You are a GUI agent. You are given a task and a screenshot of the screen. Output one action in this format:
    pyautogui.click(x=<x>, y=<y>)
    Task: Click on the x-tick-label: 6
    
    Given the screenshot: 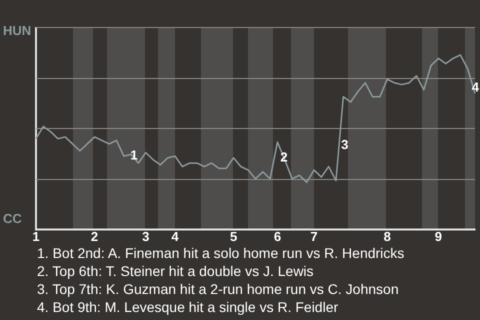 What is the action you would take?
    pyautogui.click(x=278, y=236)
    